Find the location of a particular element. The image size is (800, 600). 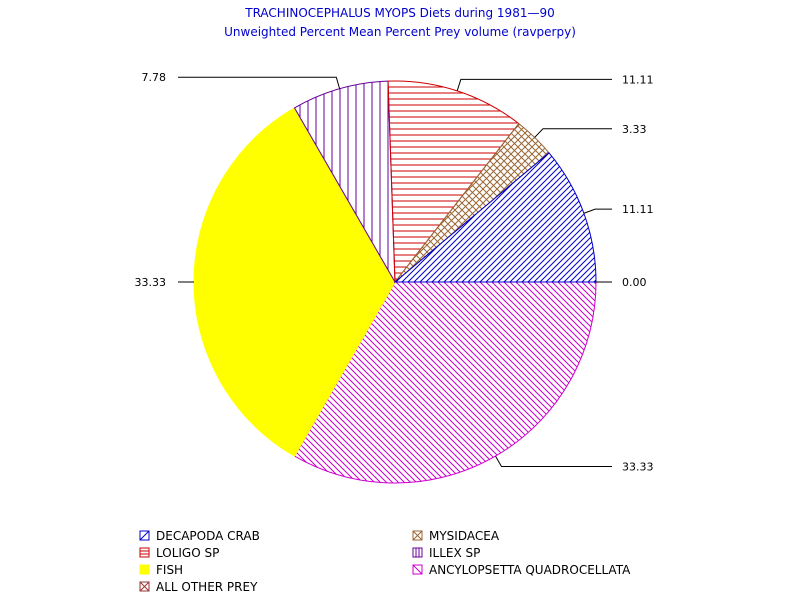

legend-swatch-loligo-sp is located at coordinates (144, 552).